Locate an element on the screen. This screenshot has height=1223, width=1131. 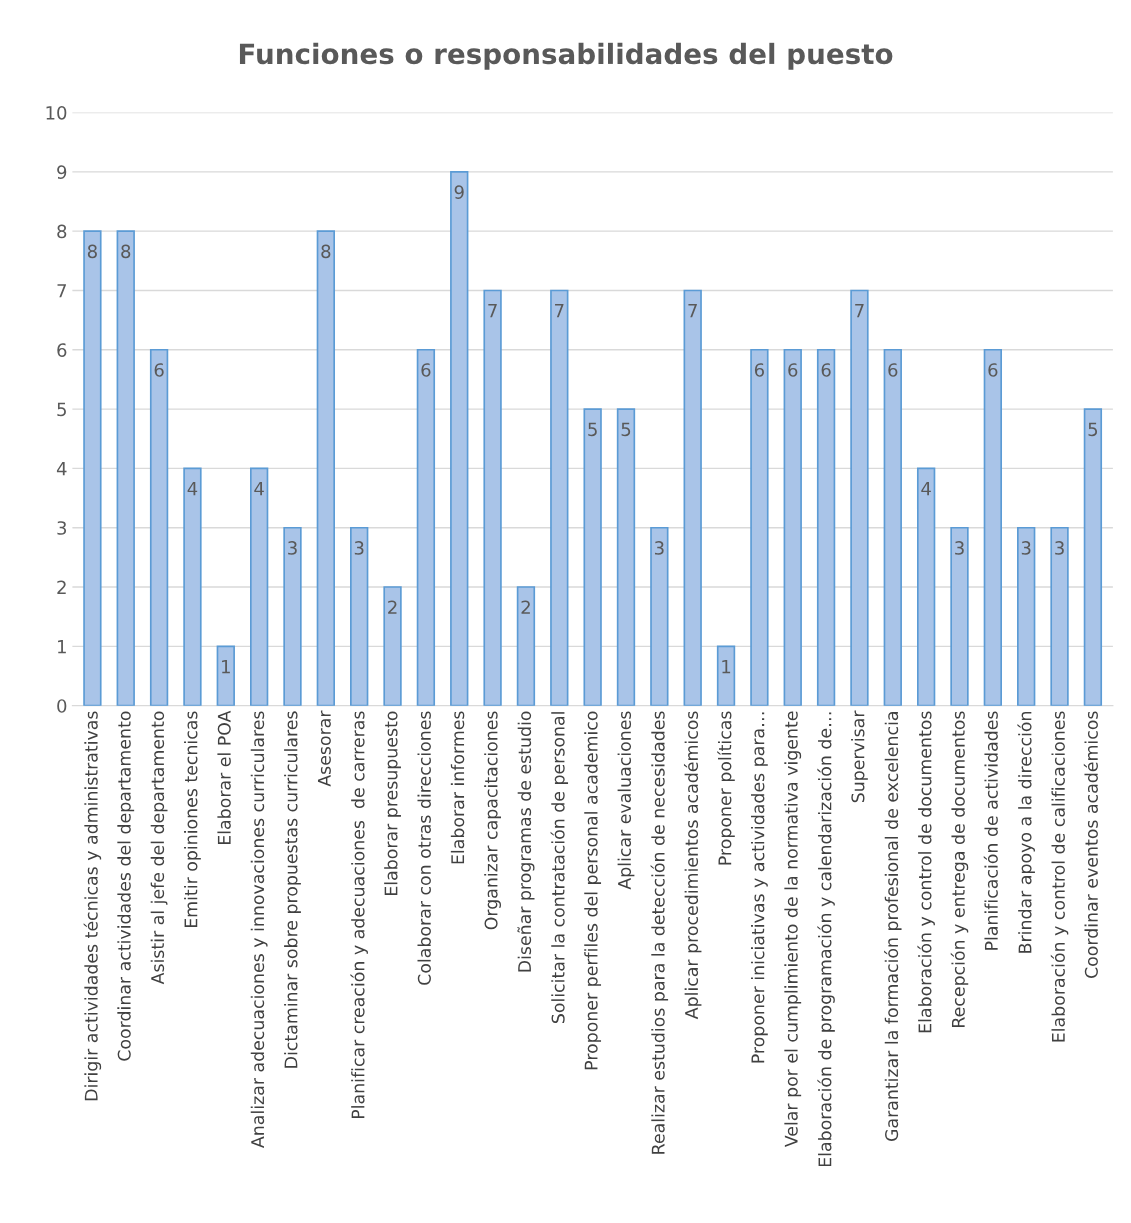
y-tick-label: 6 is located at coordinates (62, 350).